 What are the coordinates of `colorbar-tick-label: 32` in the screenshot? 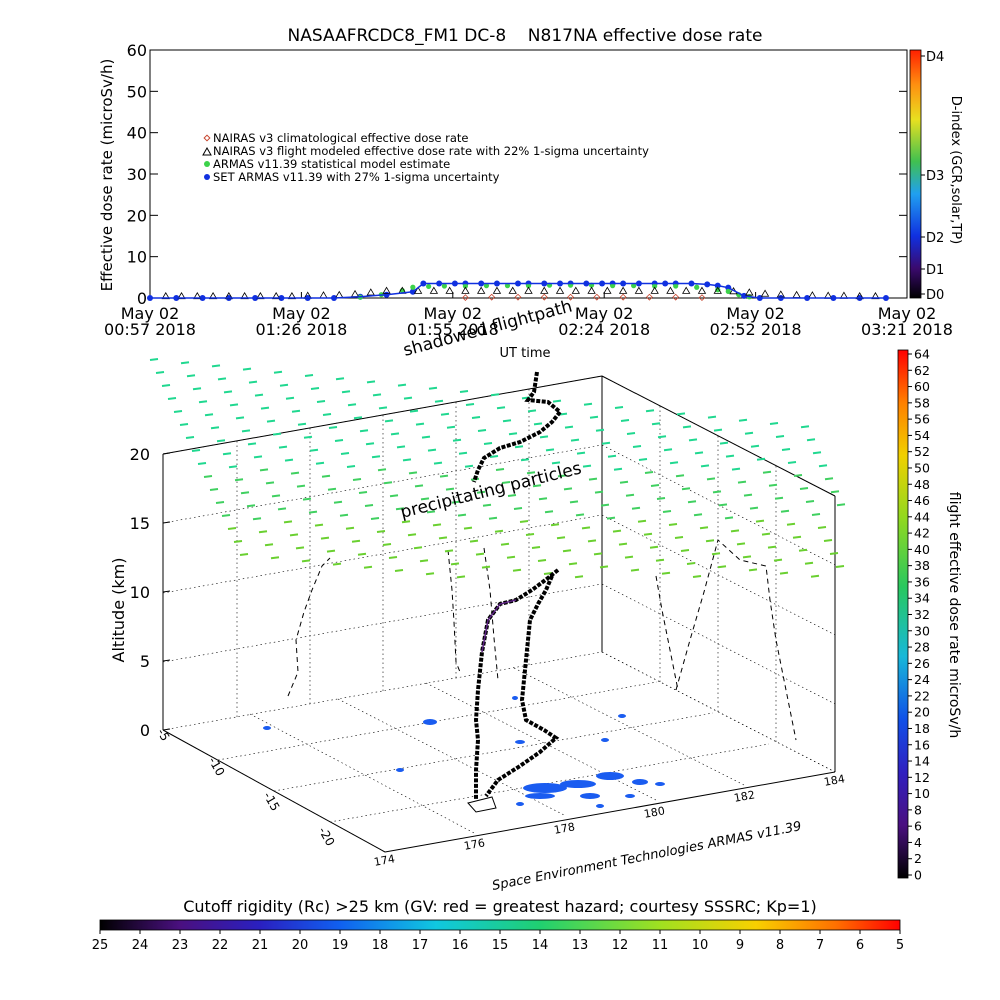 It's located at (922, 614).